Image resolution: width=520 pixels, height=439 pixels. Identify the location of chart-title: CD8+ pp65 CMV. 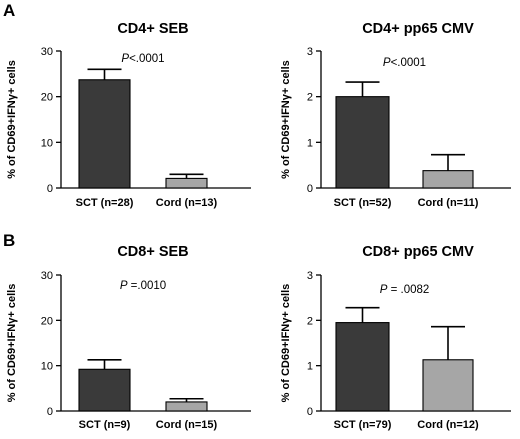
(418, 252).